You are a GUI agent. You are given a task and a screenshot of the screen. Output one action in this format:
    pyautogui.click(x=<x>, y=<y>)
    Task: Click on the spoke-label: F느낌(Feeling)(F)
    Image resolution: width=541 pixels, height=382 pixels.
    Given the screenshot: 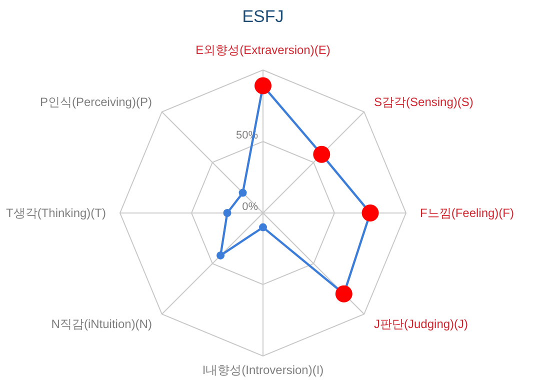 What is the action you would take?
    pyautogui.click(x=467, y=213)
    